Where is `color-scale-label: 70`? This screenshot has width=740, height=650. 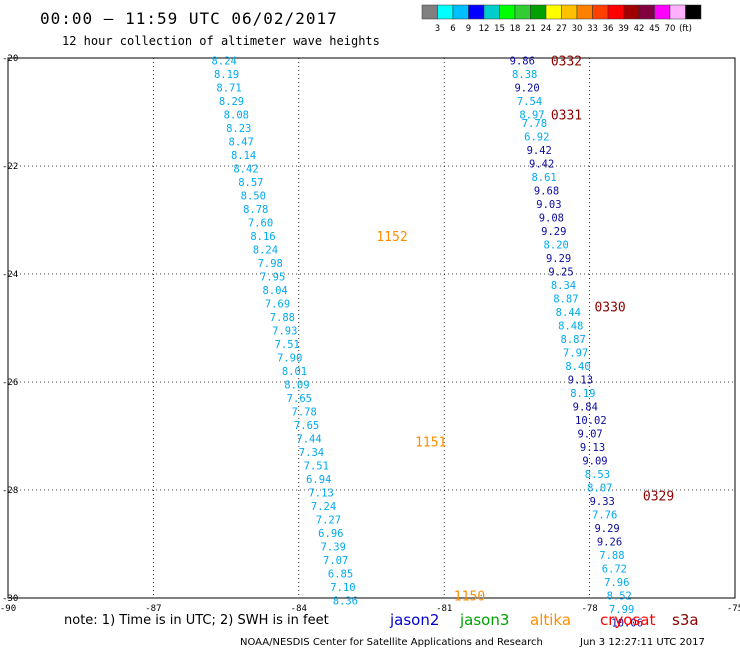 color-scale-label: 70 is located at coordinates (670, 29).